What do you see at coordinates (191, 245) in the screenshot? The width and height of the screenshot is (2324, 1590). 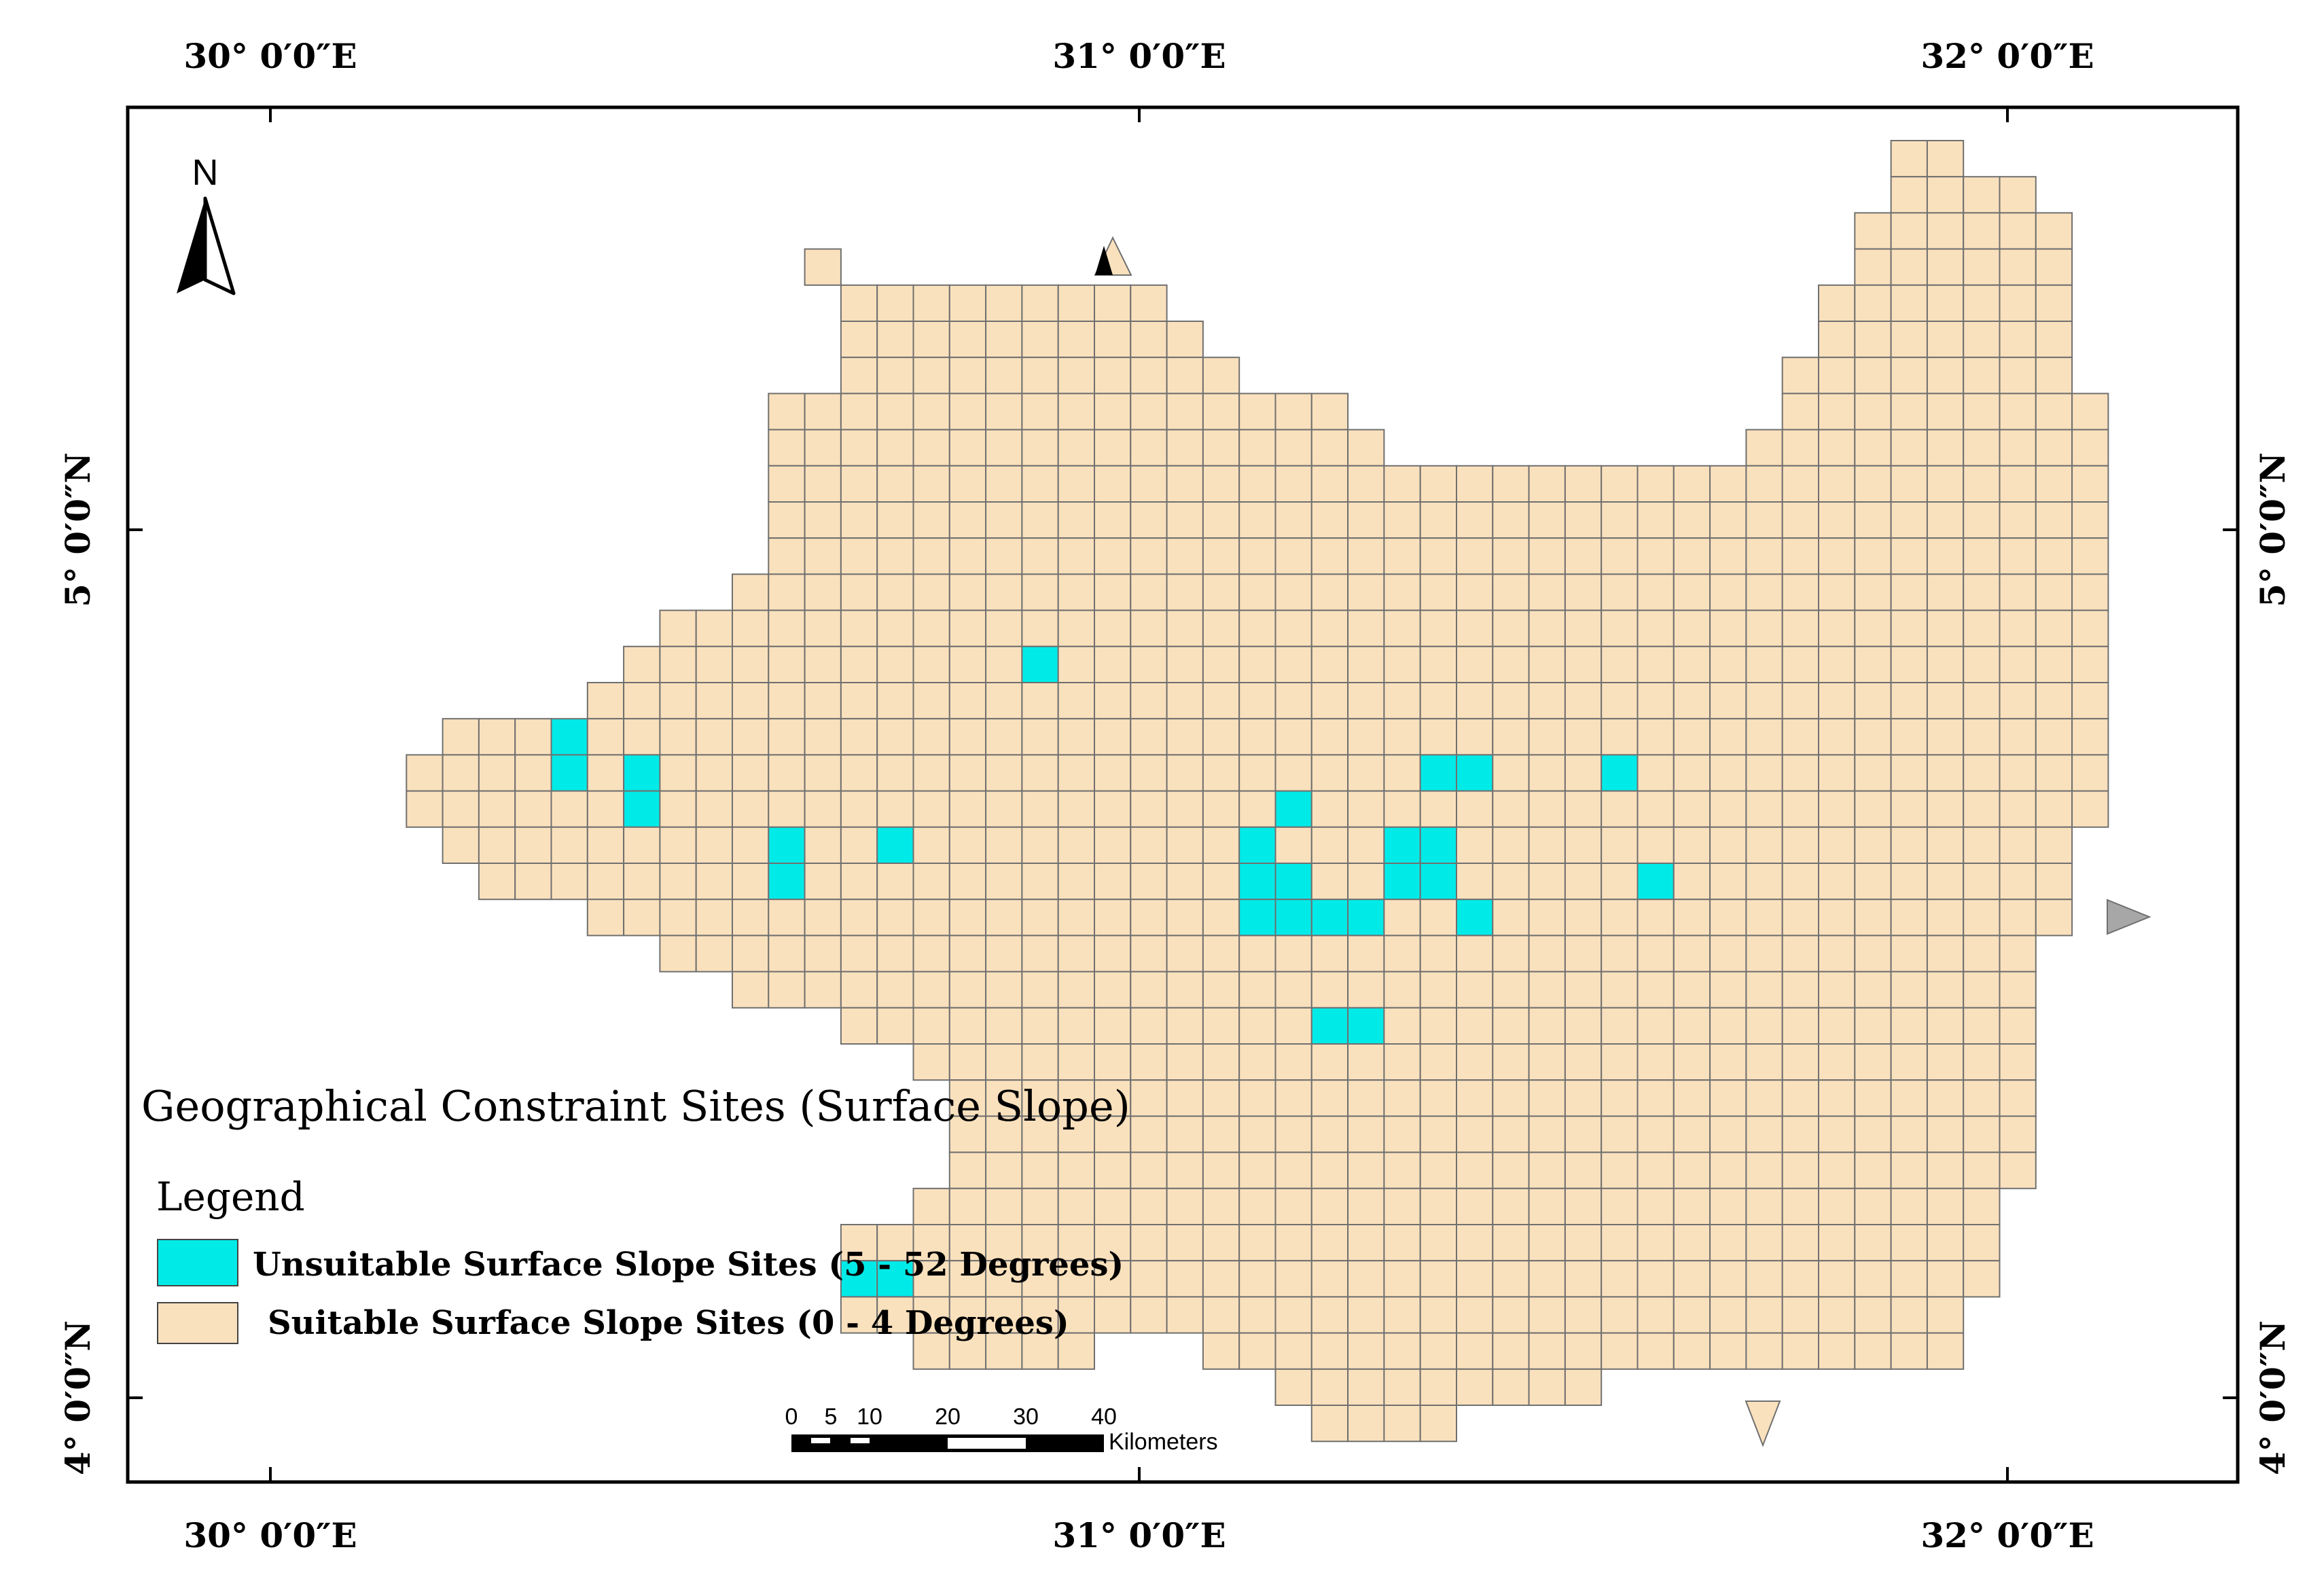 I see `north-arrow-left-half` at bounding box center [191, 245].